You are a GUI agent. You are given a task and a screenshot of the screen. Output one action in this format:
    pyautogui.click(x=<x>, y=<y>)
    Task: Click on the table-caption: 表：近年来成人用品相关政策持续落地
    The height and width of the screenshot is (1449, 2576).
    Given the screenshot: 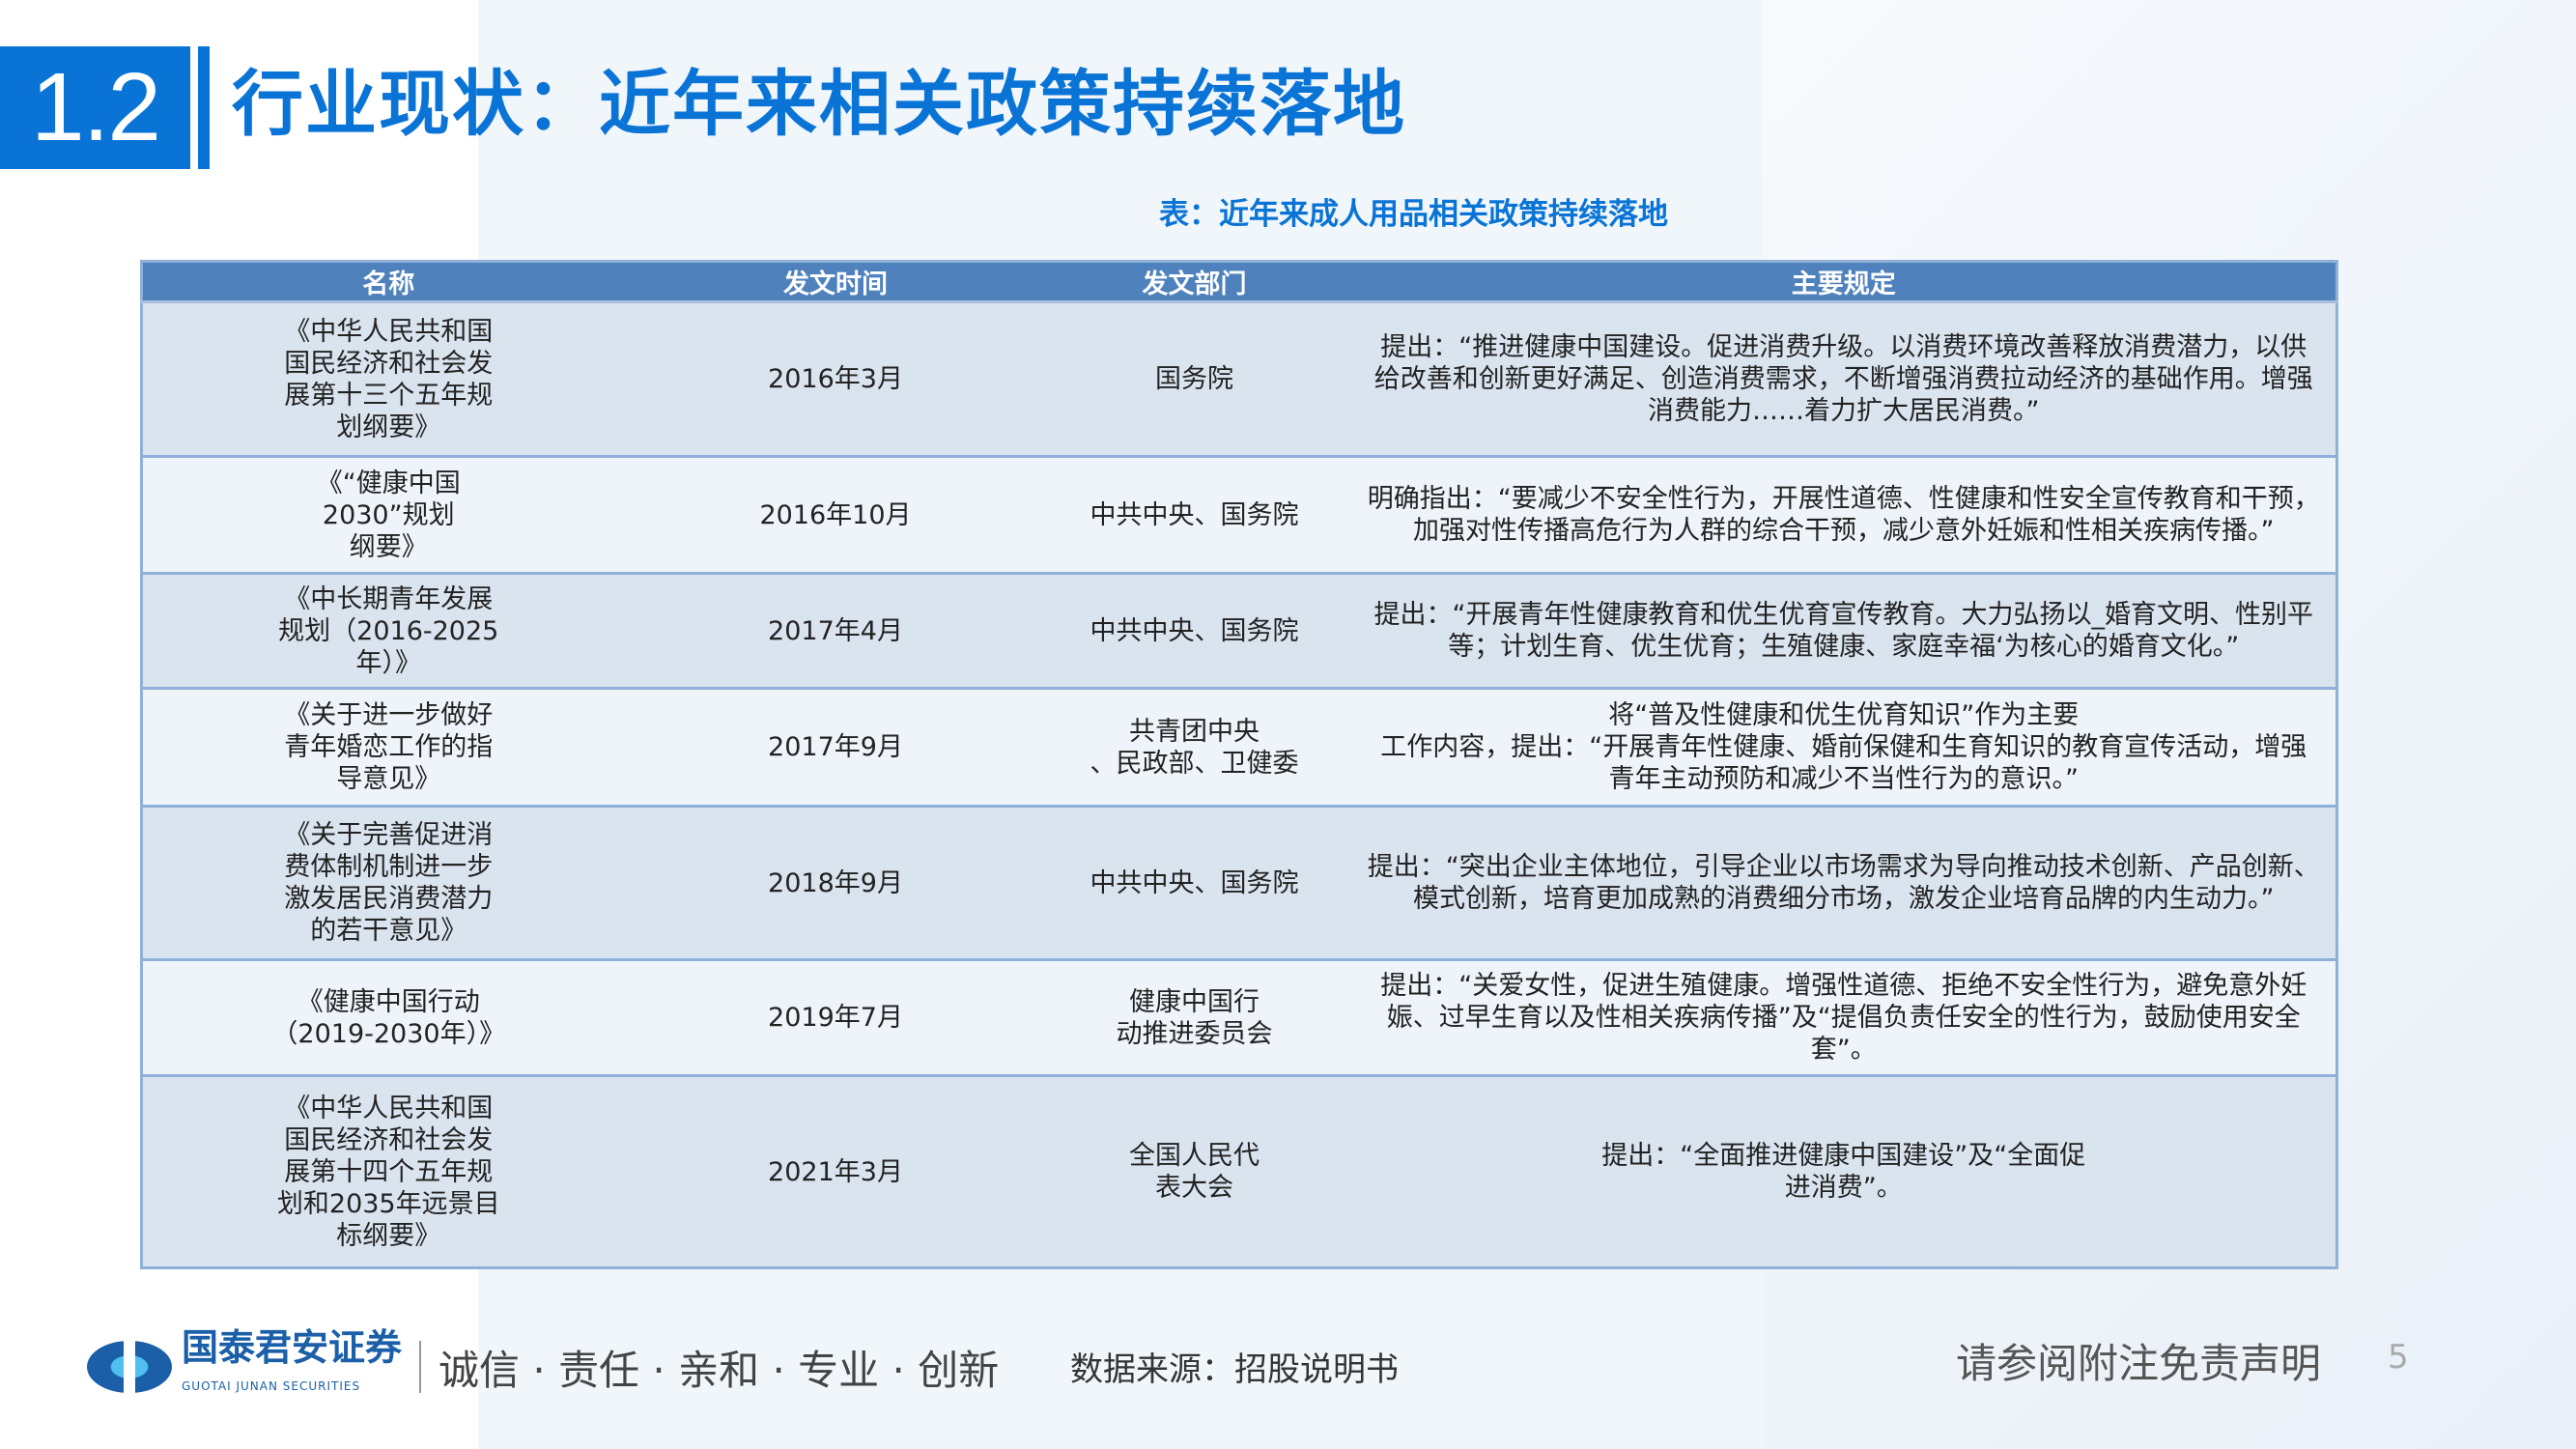 What is the action you would take?
    pyautogui.click(x=1413, y=214)
    